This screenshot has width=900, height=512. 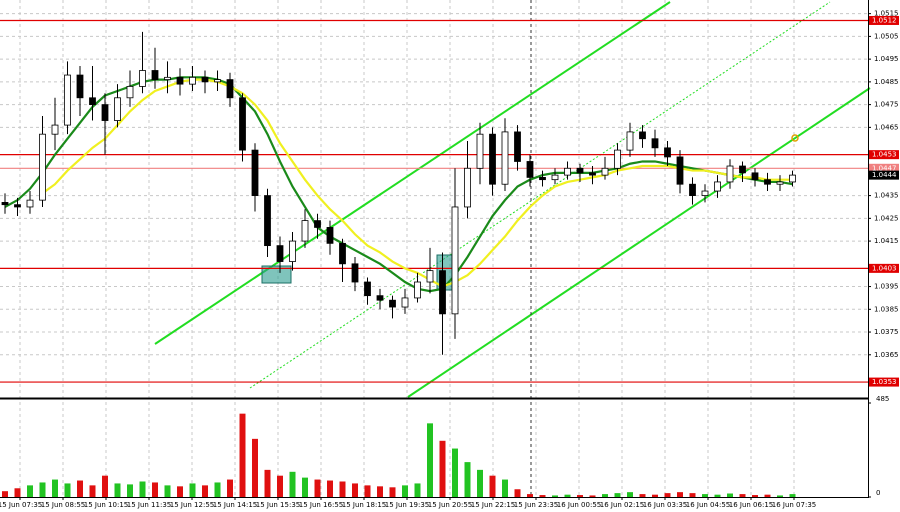 What do you see at coordinates (450, 505) in the screenshot?
I see `x-tick-label: 15 Jun 20:55` at bounding box center [450, 505].